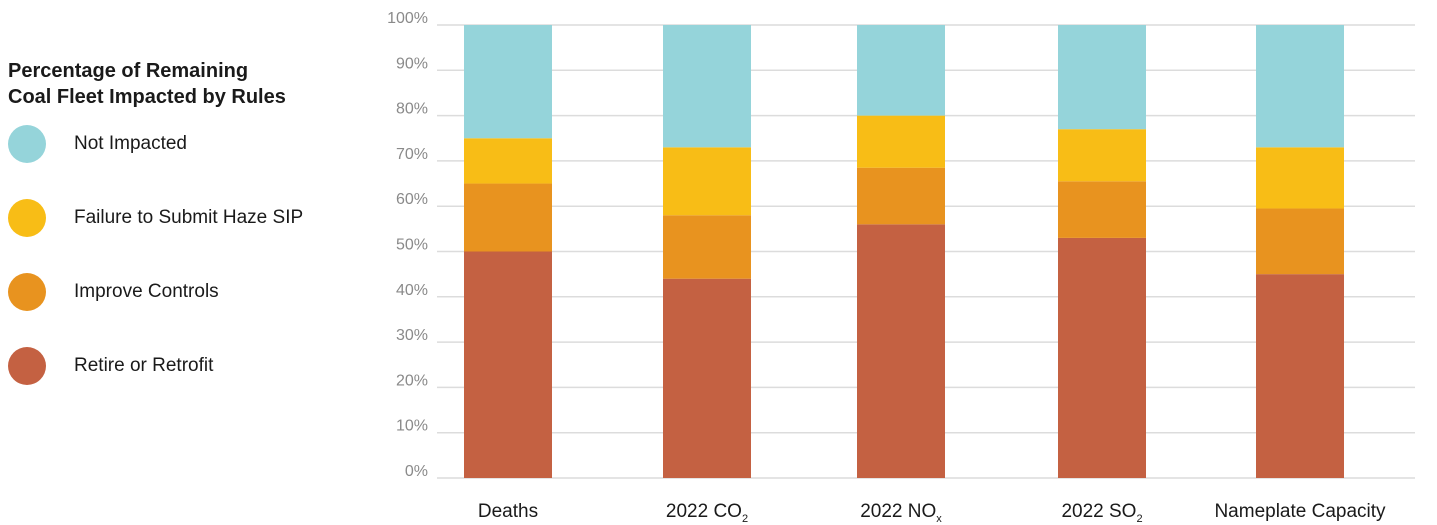 The width and height of the screenshot is (1437, 525). I want to click on y-tick-label: 60%, so click(412, 199).